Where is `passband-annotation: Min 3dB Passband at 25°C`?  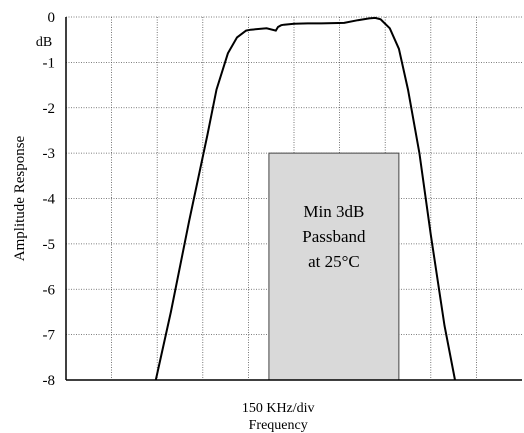
passband-annotation: Min 3dB Passband at 25°C is located at coordinates (334, 266).